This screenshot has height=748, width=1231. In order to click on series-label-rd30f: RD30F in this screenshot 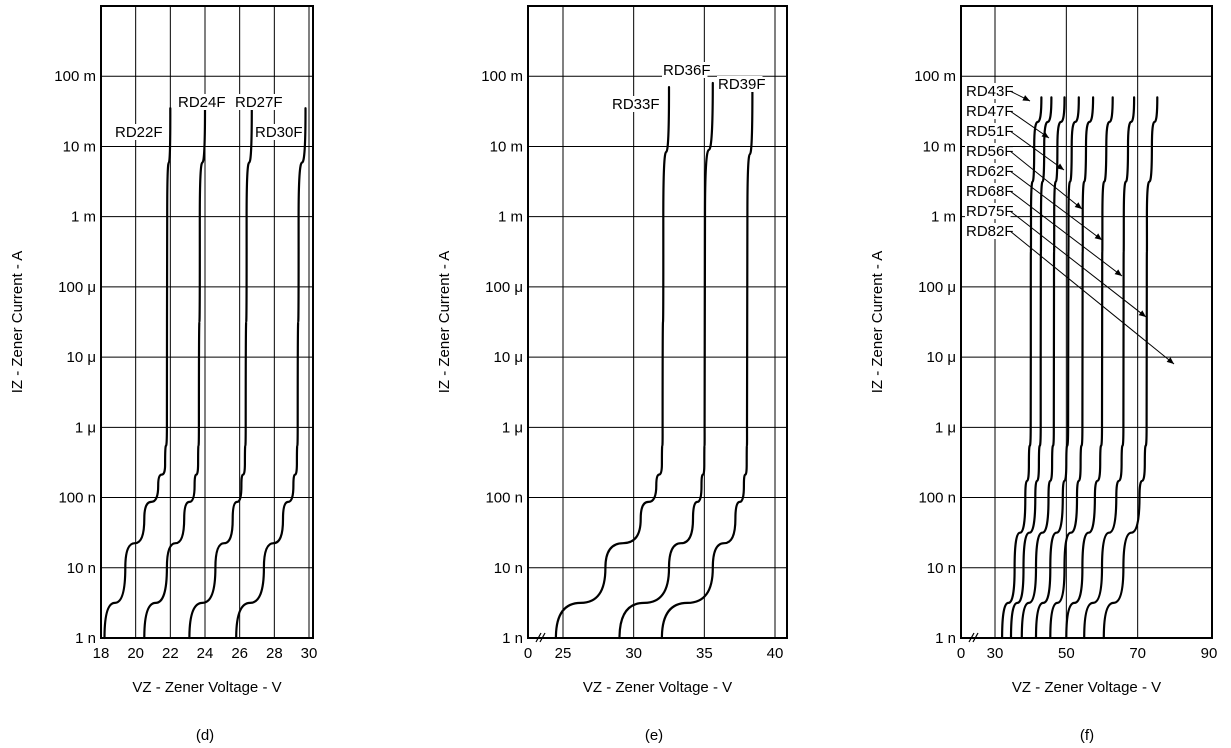, I will do `click(279, 132)`.